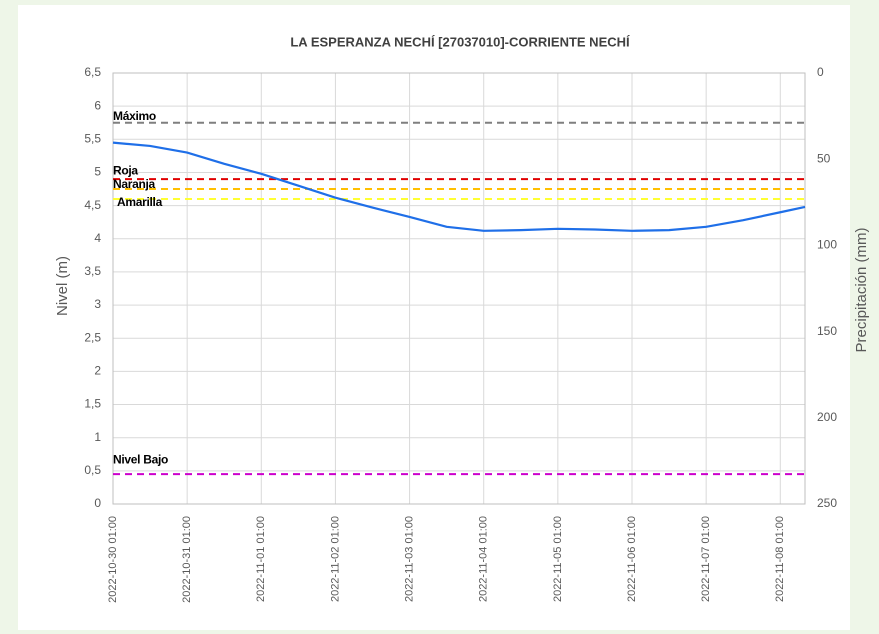 The image size is (879, 634). I want to click on x-tick-label: 2022-11-02 01:00, so click(335, 559).